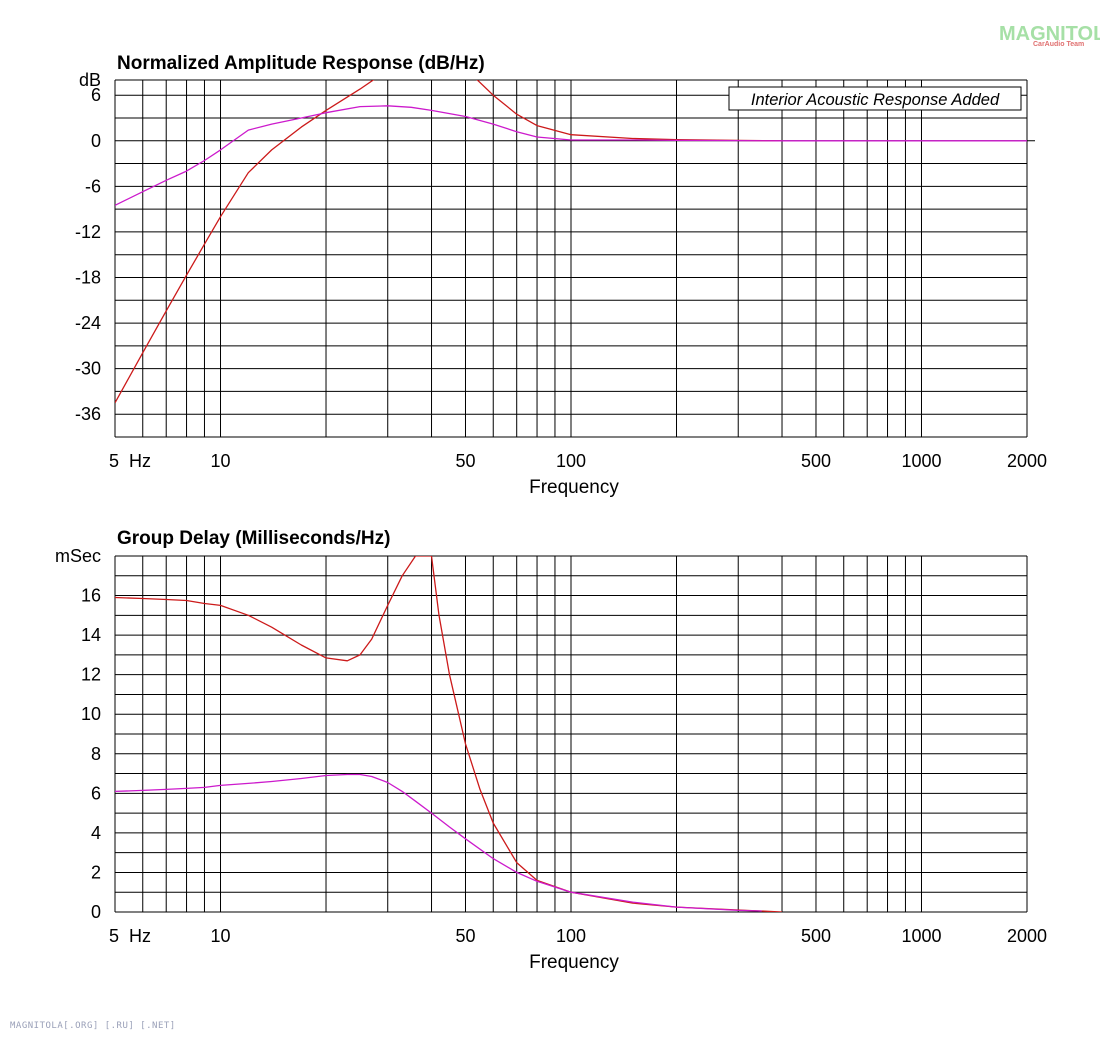 This screenshot has width=1100, height=1037. What do you see at coordinates (96, 793) in the screenshot?
I see `group-delay-y-tick-label: 6` at bounding box center [96, 793].